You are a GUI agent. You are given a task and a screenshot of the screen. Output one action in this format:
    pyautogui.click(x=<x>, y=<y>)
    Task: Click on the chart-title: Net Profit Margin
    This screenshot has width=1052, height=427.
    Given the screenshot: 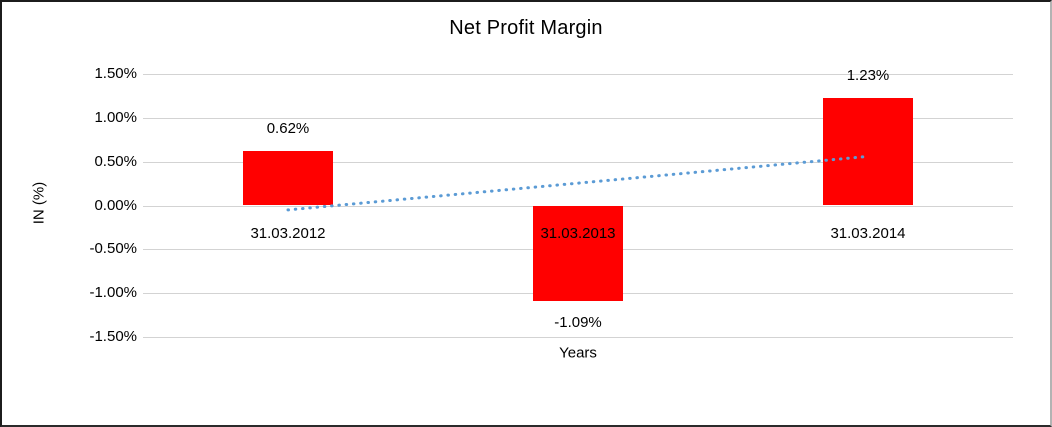 What is the action you would take?
    pyautogui.click(x=526, y=28)
    